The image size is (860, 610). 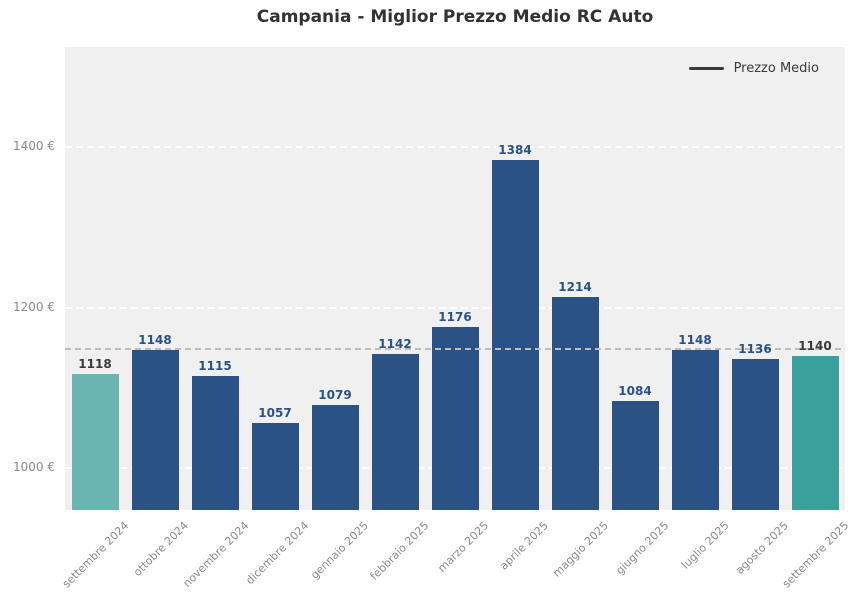 I want to click on y-tick-label: 1000 €, so click(x=34, y=467).